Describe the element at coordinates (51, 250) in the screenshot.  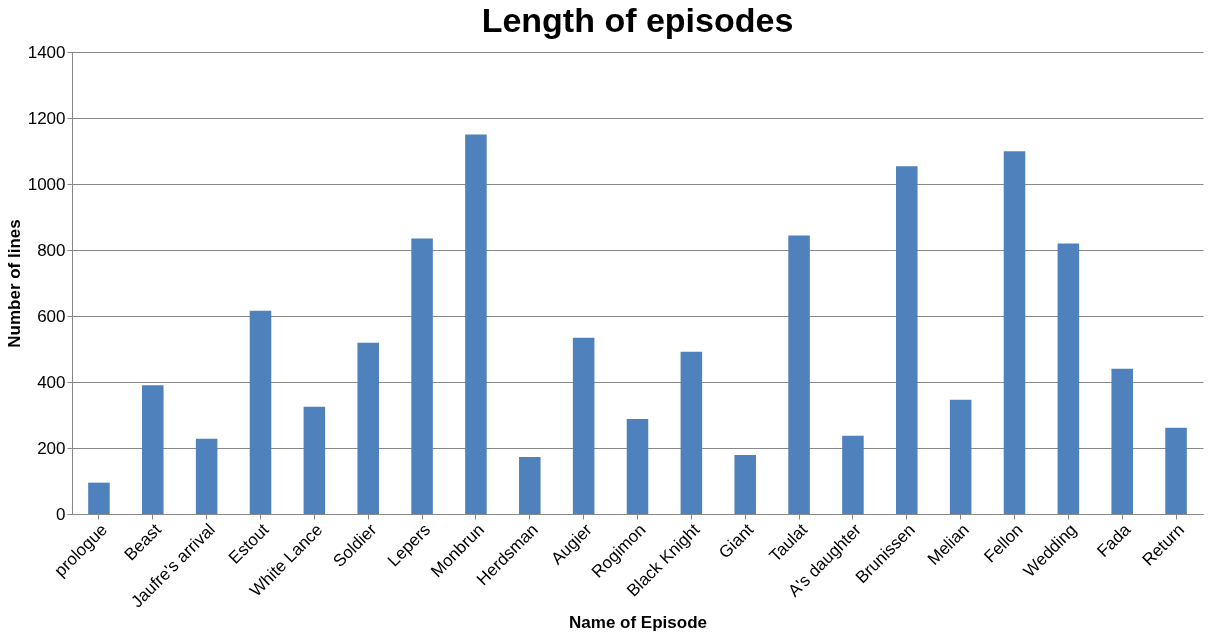
I see `y-tick-label: 800` at that location.